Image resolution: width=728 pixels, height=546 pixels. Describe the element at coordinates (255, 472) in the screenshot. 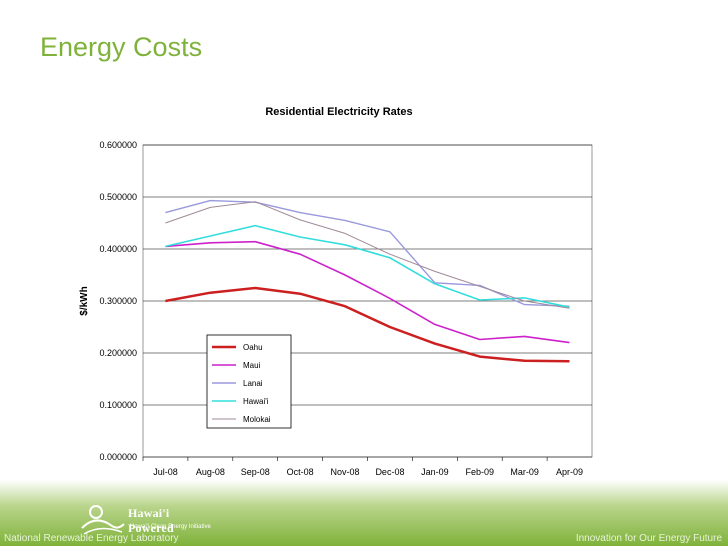

I see `x-tick-label: Sep-08` at that location.